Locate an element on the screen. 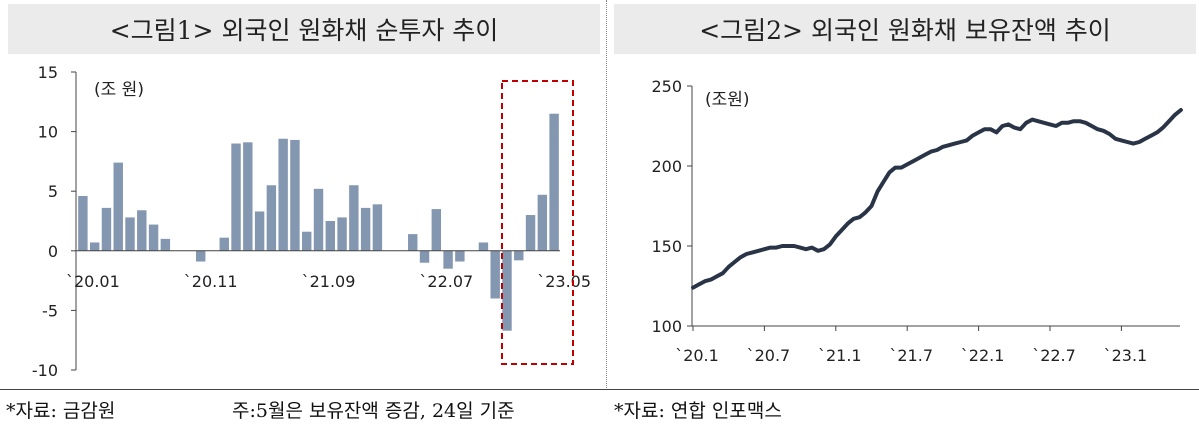  footnote-divider is located at coordinates (599, 389).